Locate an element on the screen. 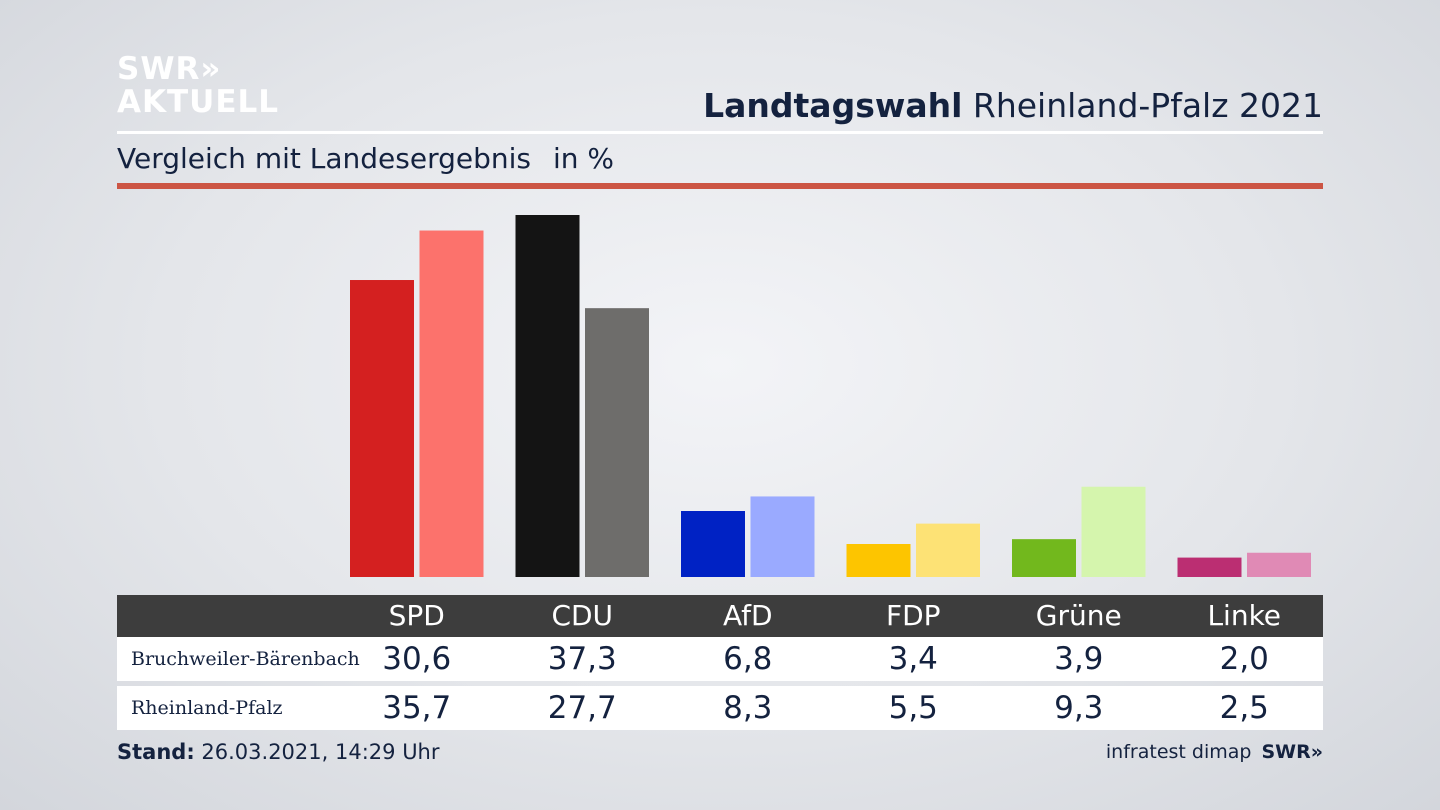  table-header: SPD CDU AfD FDP Grüne Linke is located at coordinates (720, 616).